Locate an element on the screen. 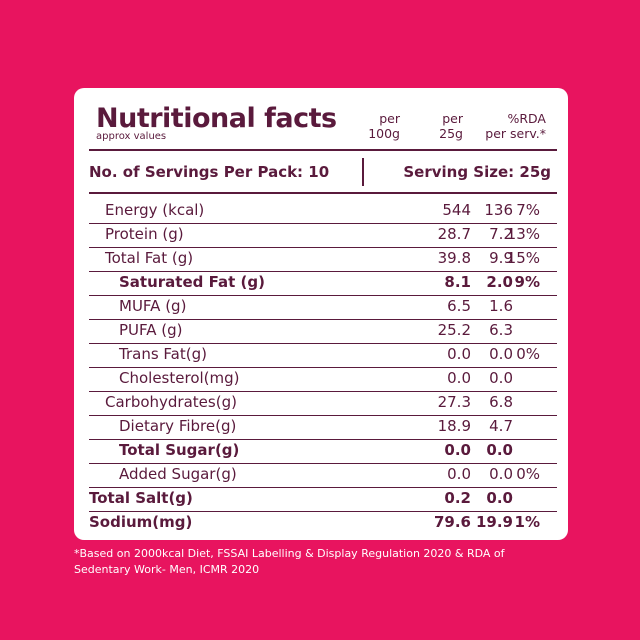 This screenshot has width=640, height=640. panel-title: Nutritional facts is located at coordinates (216, 118).